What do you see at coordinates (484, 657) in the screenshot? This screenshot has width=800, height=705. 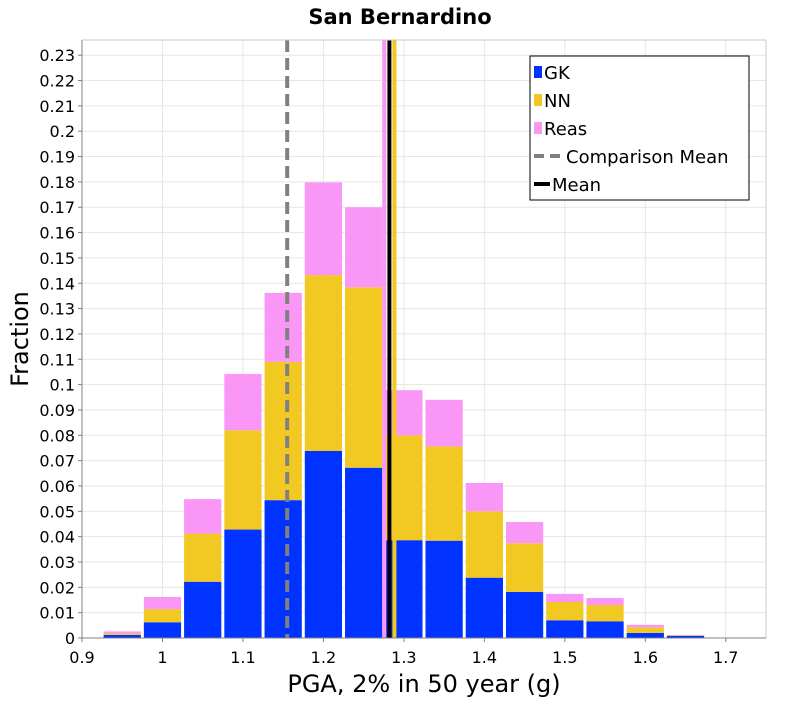 I see `x-tick-label: 1.4` at bounding box center [484, 657].